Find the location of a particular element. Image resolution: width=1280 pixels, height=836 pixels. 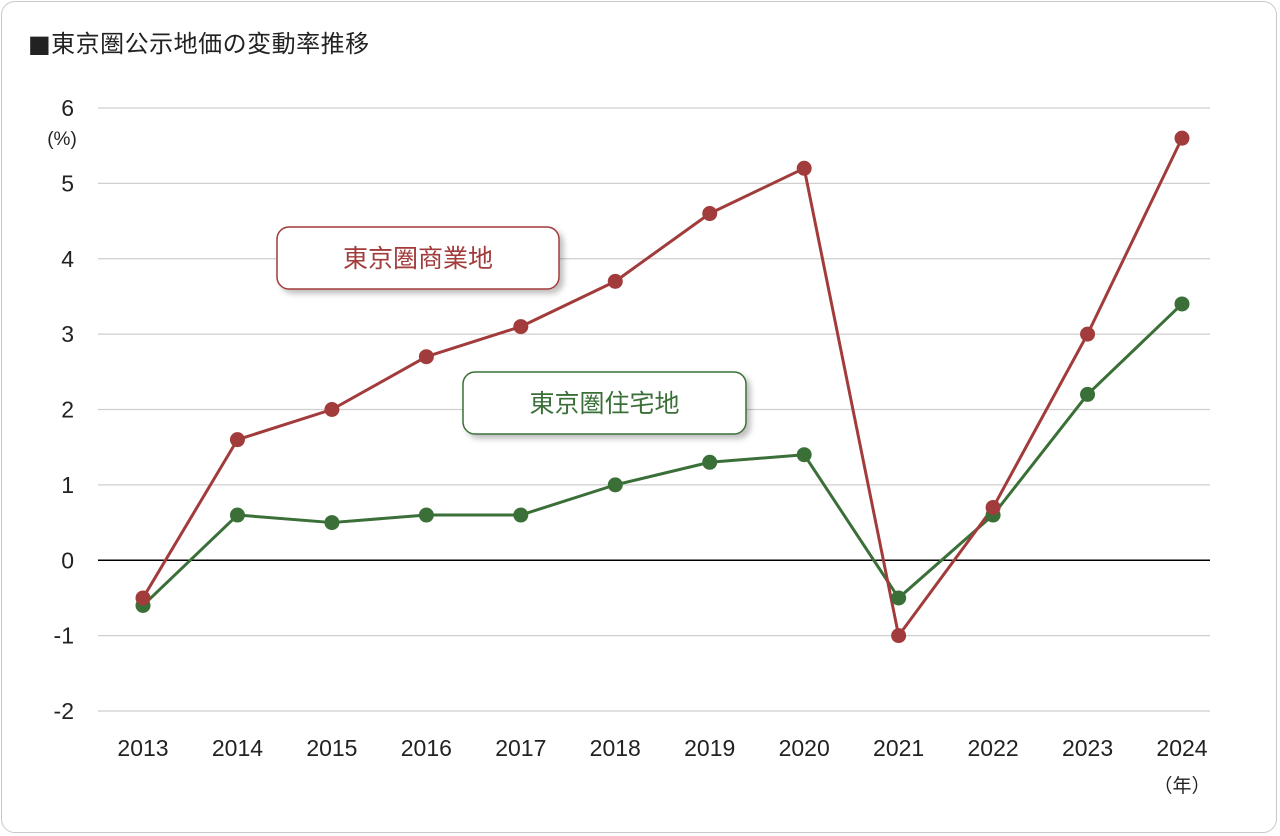

x-tick-label: 2015 is located at coordinates (331, 748).